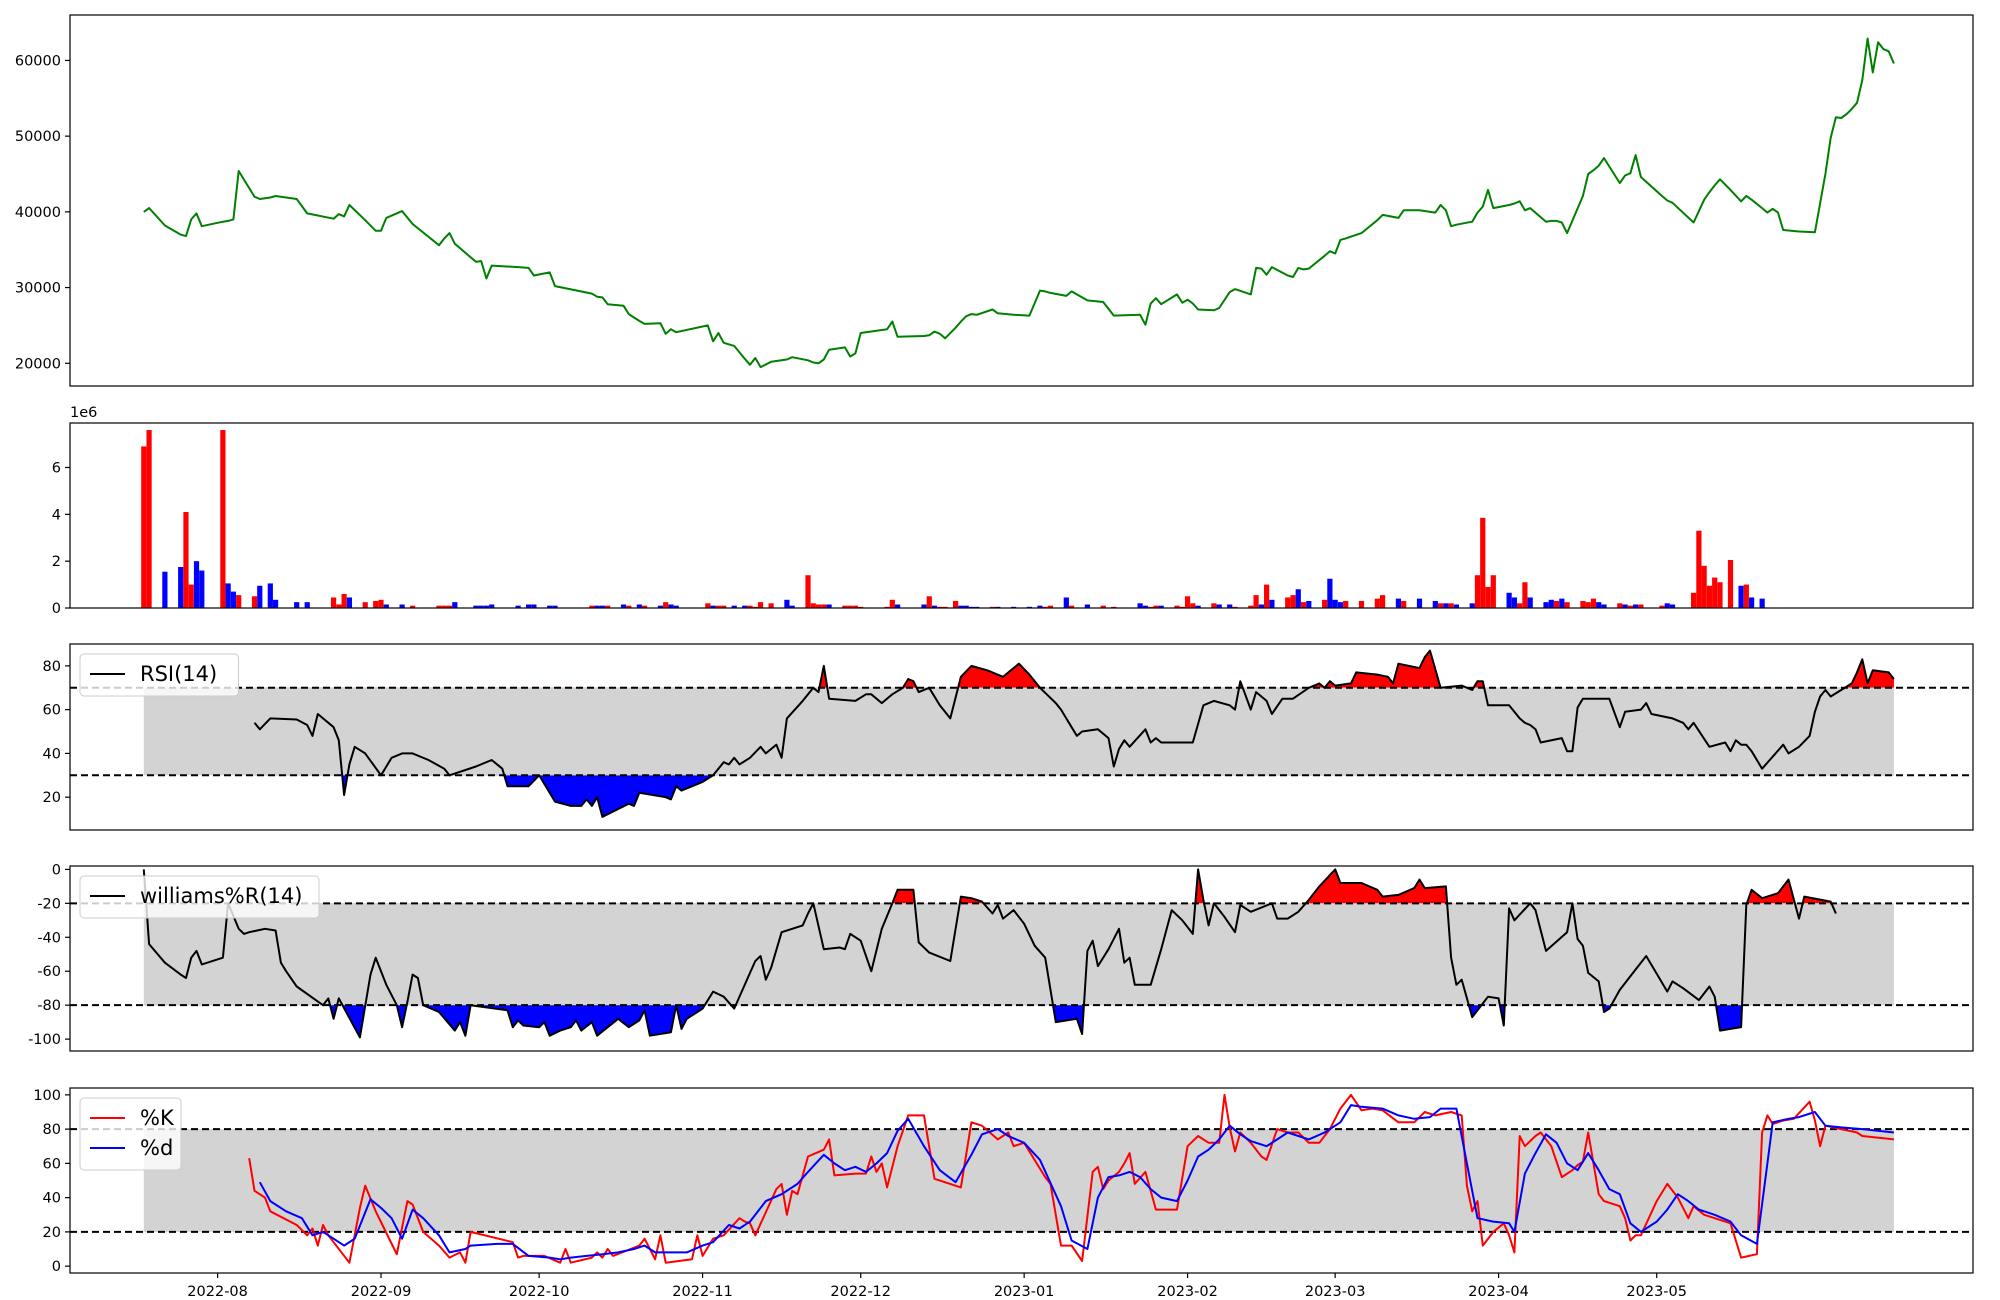  Describe the element at coordinates (1024, 1292) in the screenshot. I see `x-tick-label: 2023-01` at that location.